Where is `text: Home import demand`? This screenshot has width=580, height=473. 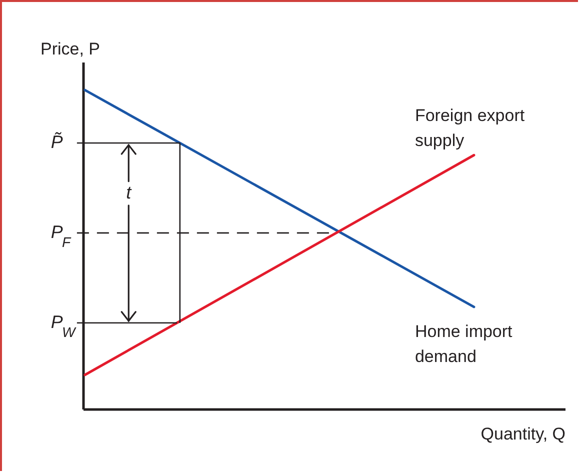
text: Home import demand is located at coordinates (463, 344).